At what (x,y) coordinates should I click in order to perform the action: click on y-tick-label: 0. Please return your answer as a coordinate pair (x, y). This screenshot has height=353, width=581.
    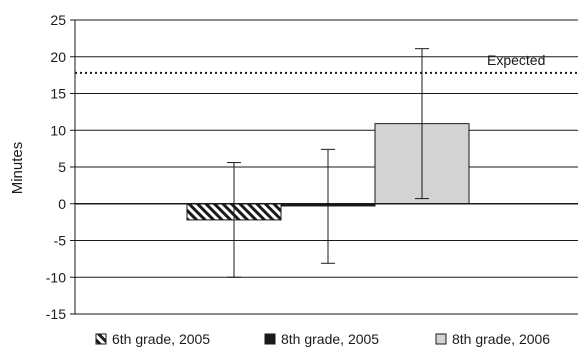
    Looking at the image, I should click on (62, 204).